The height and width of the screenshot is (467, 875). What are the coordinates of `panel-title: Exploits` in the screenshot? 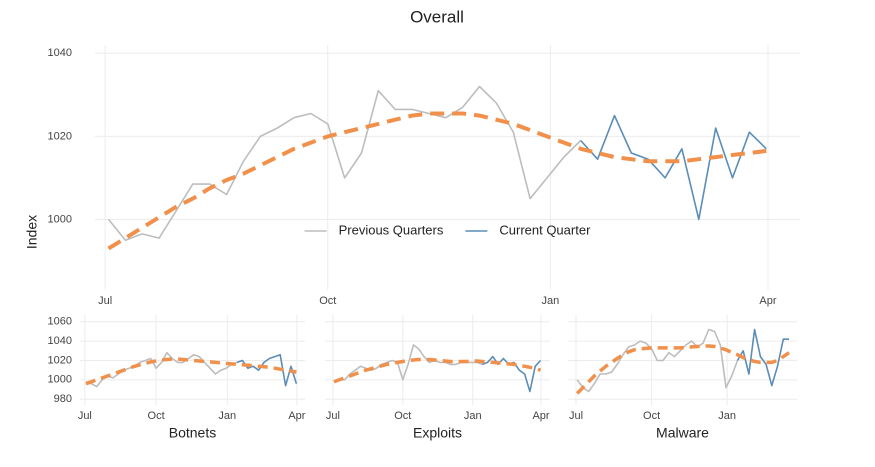 It's located at (437, 433).